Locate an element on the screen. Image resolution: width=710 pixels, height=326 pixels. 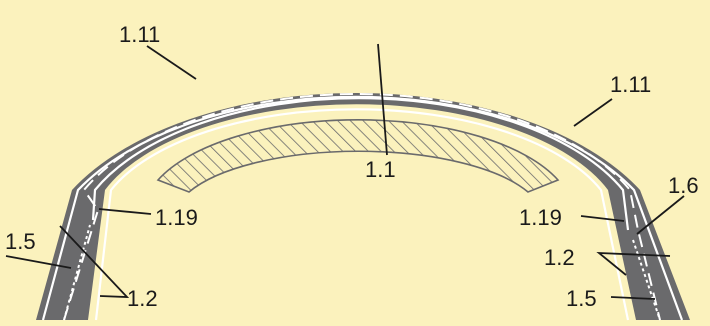
right-dotted-line is located at coordinates (646, 280).